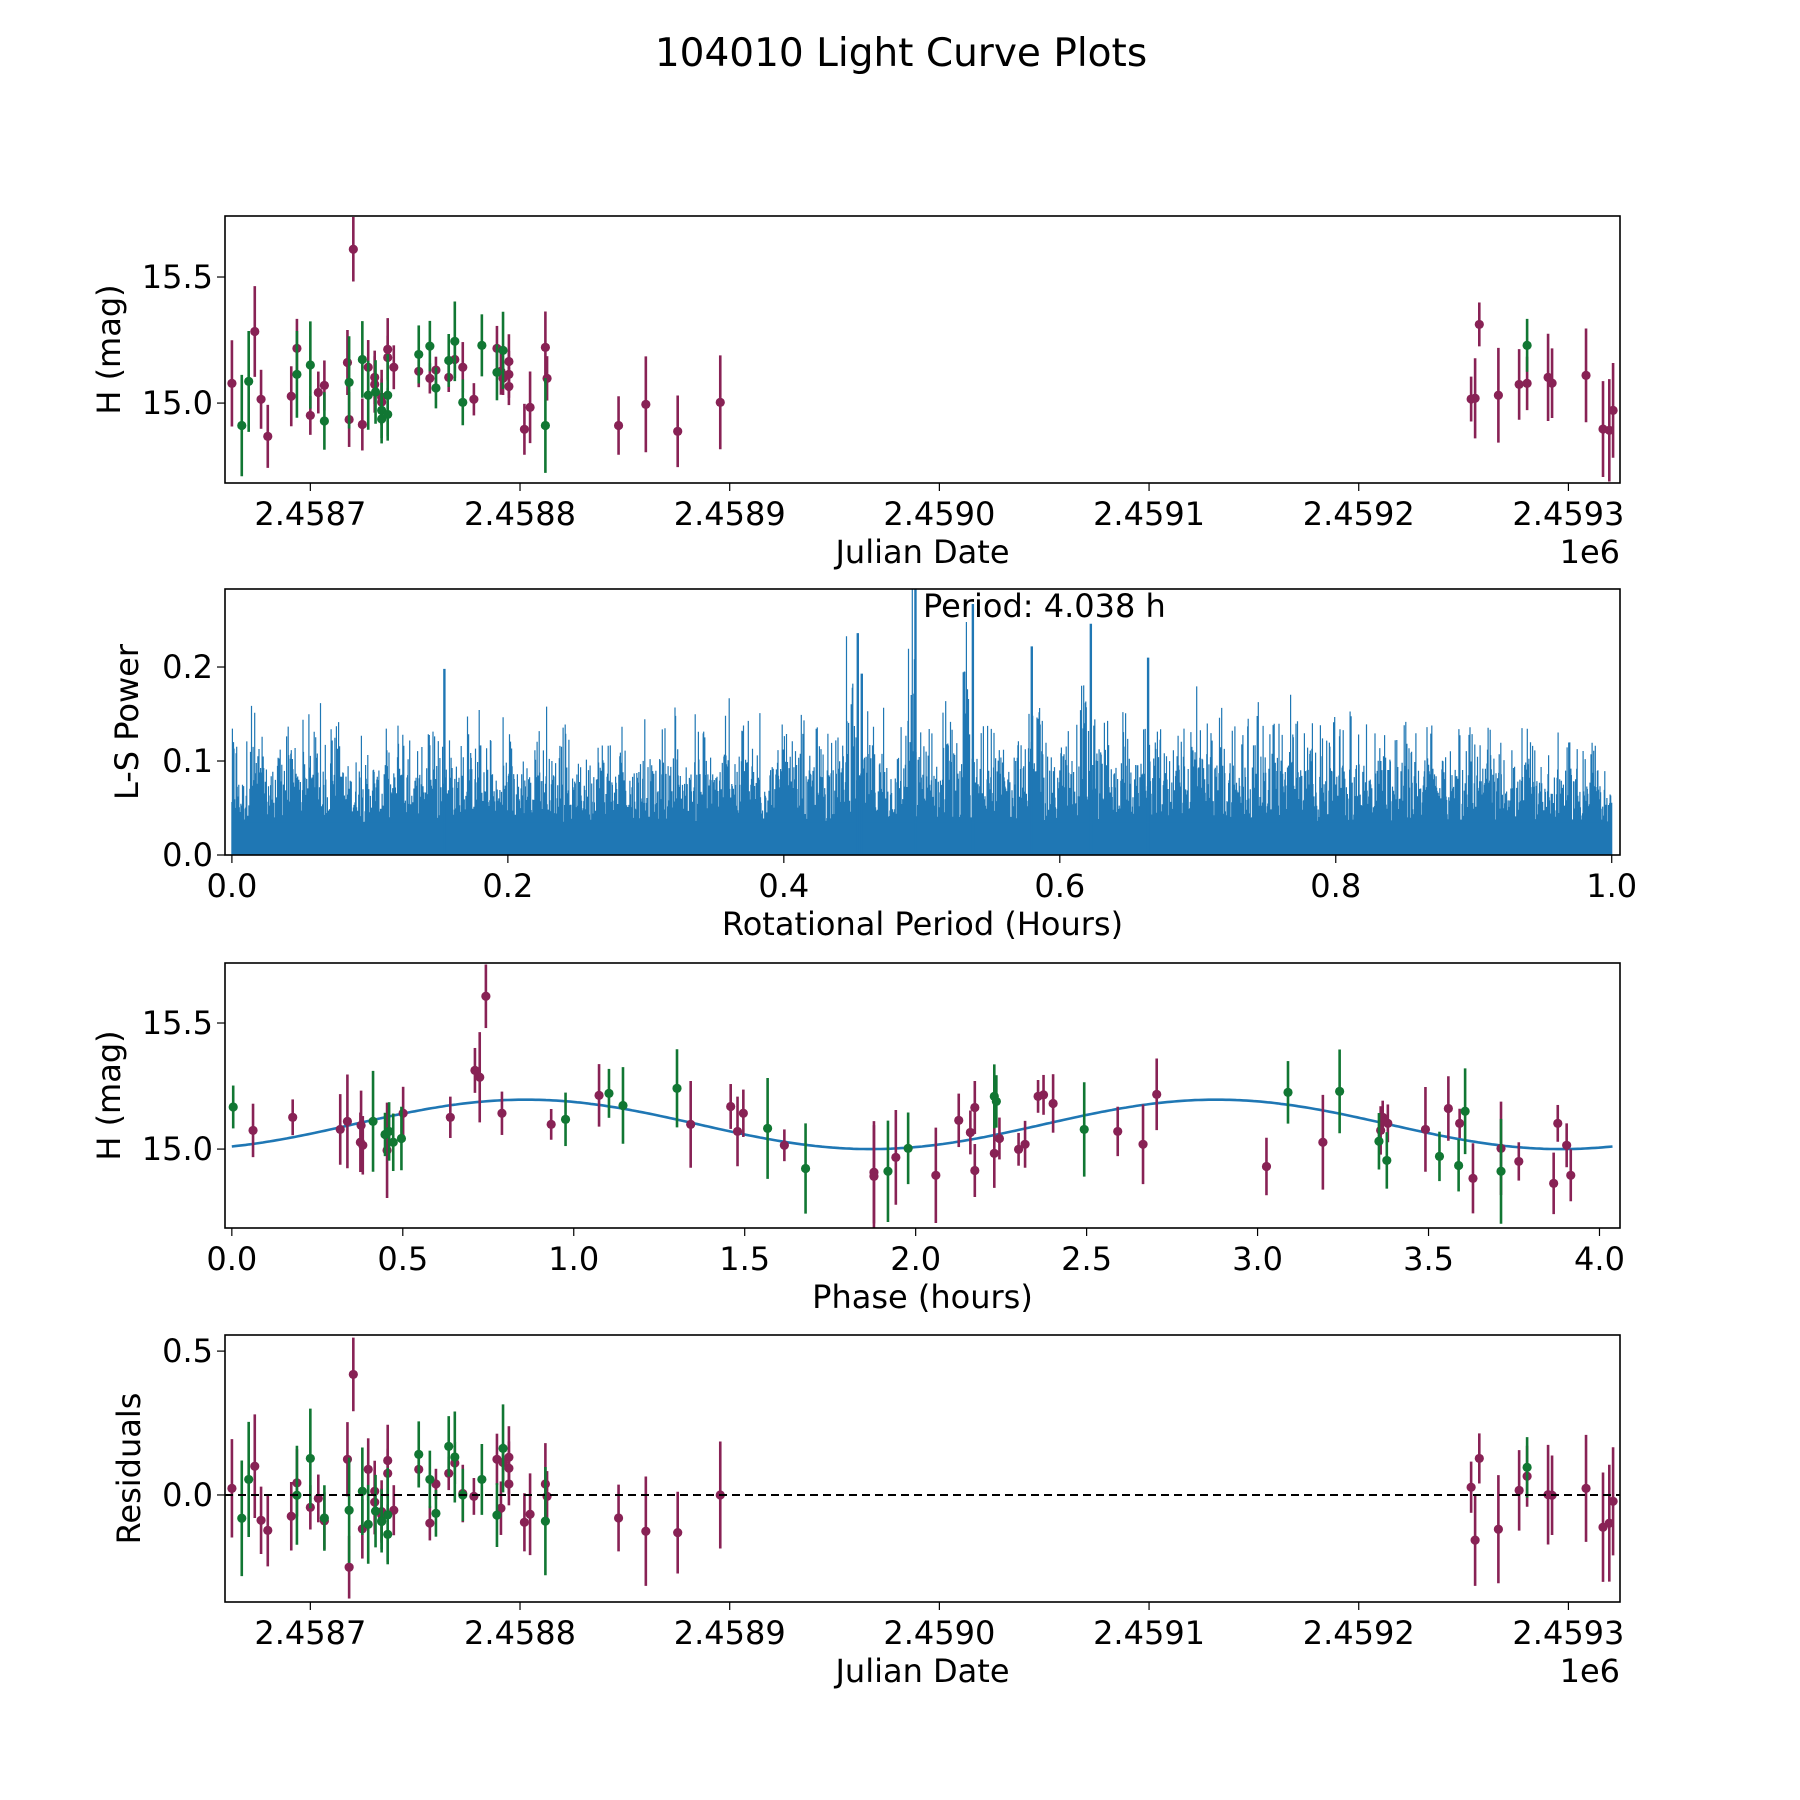  What do you see at coordinates (921, 838) in the screenshot?
I see `power-floor` at bounding box center [921, 838].